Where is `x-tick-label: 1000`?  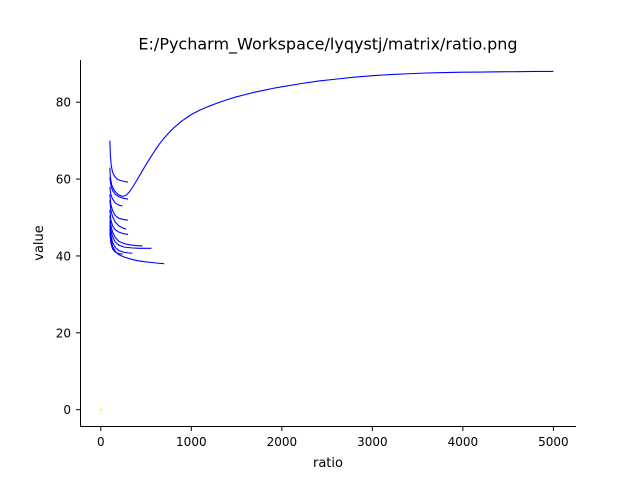
x-tick-label: 1000 is located at coordinates (191, 442).